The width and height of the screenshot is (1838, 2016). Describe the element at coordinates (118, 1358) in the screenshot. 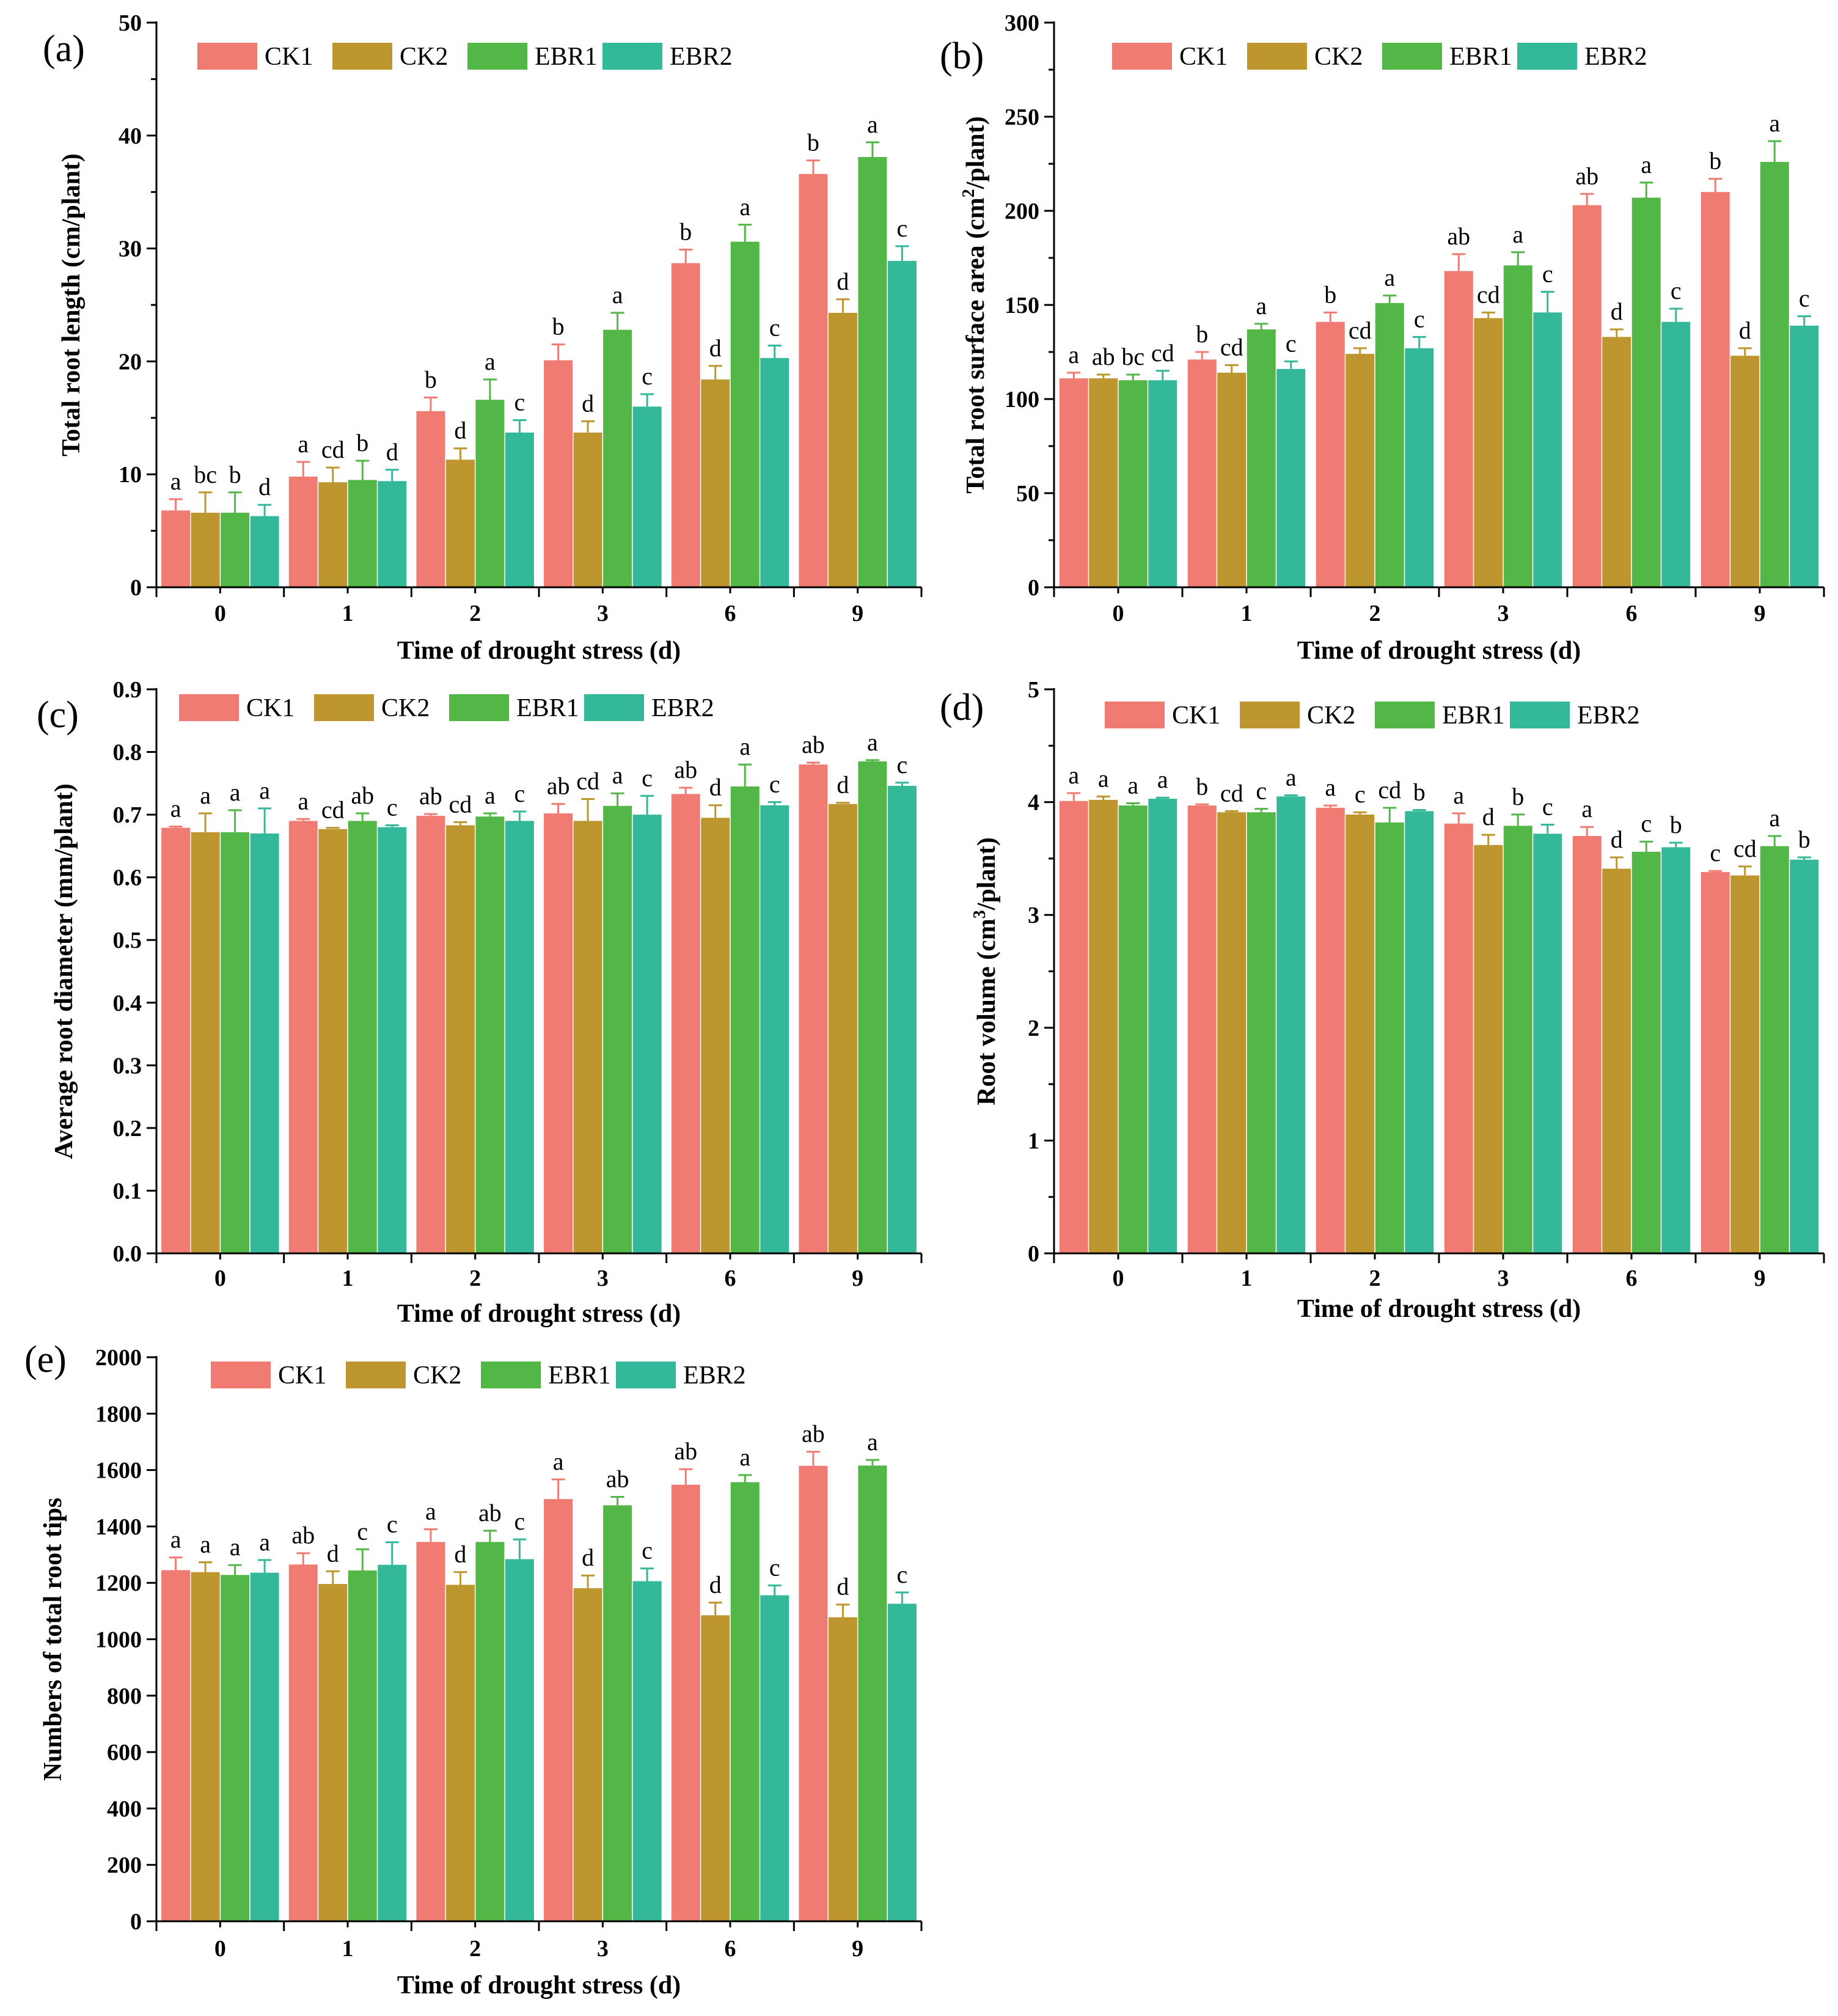

I see `y-tick-label: 2000` at that location.